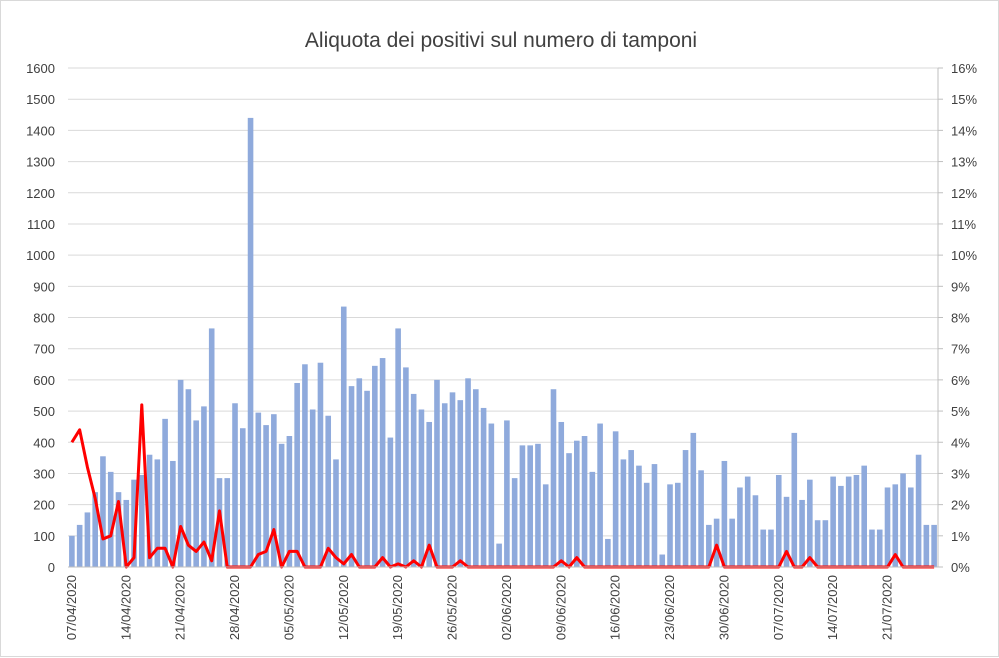 Image resolution: width=999 pixels, height=658 pixels. I want to click on y-left-tick-label: 1000, so click(40, 255).